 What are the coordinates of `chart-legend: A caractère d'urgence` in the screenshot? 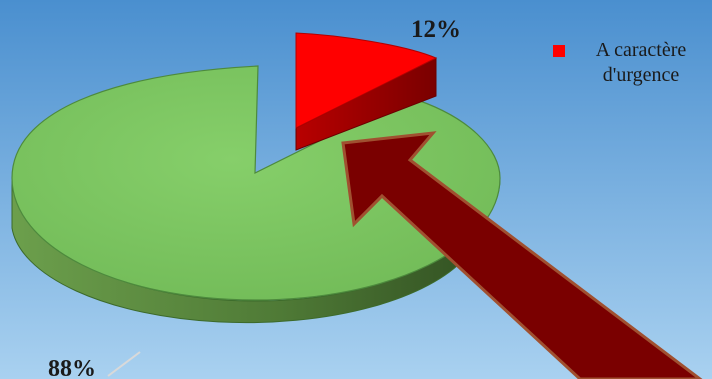 It's located at (632, 63).